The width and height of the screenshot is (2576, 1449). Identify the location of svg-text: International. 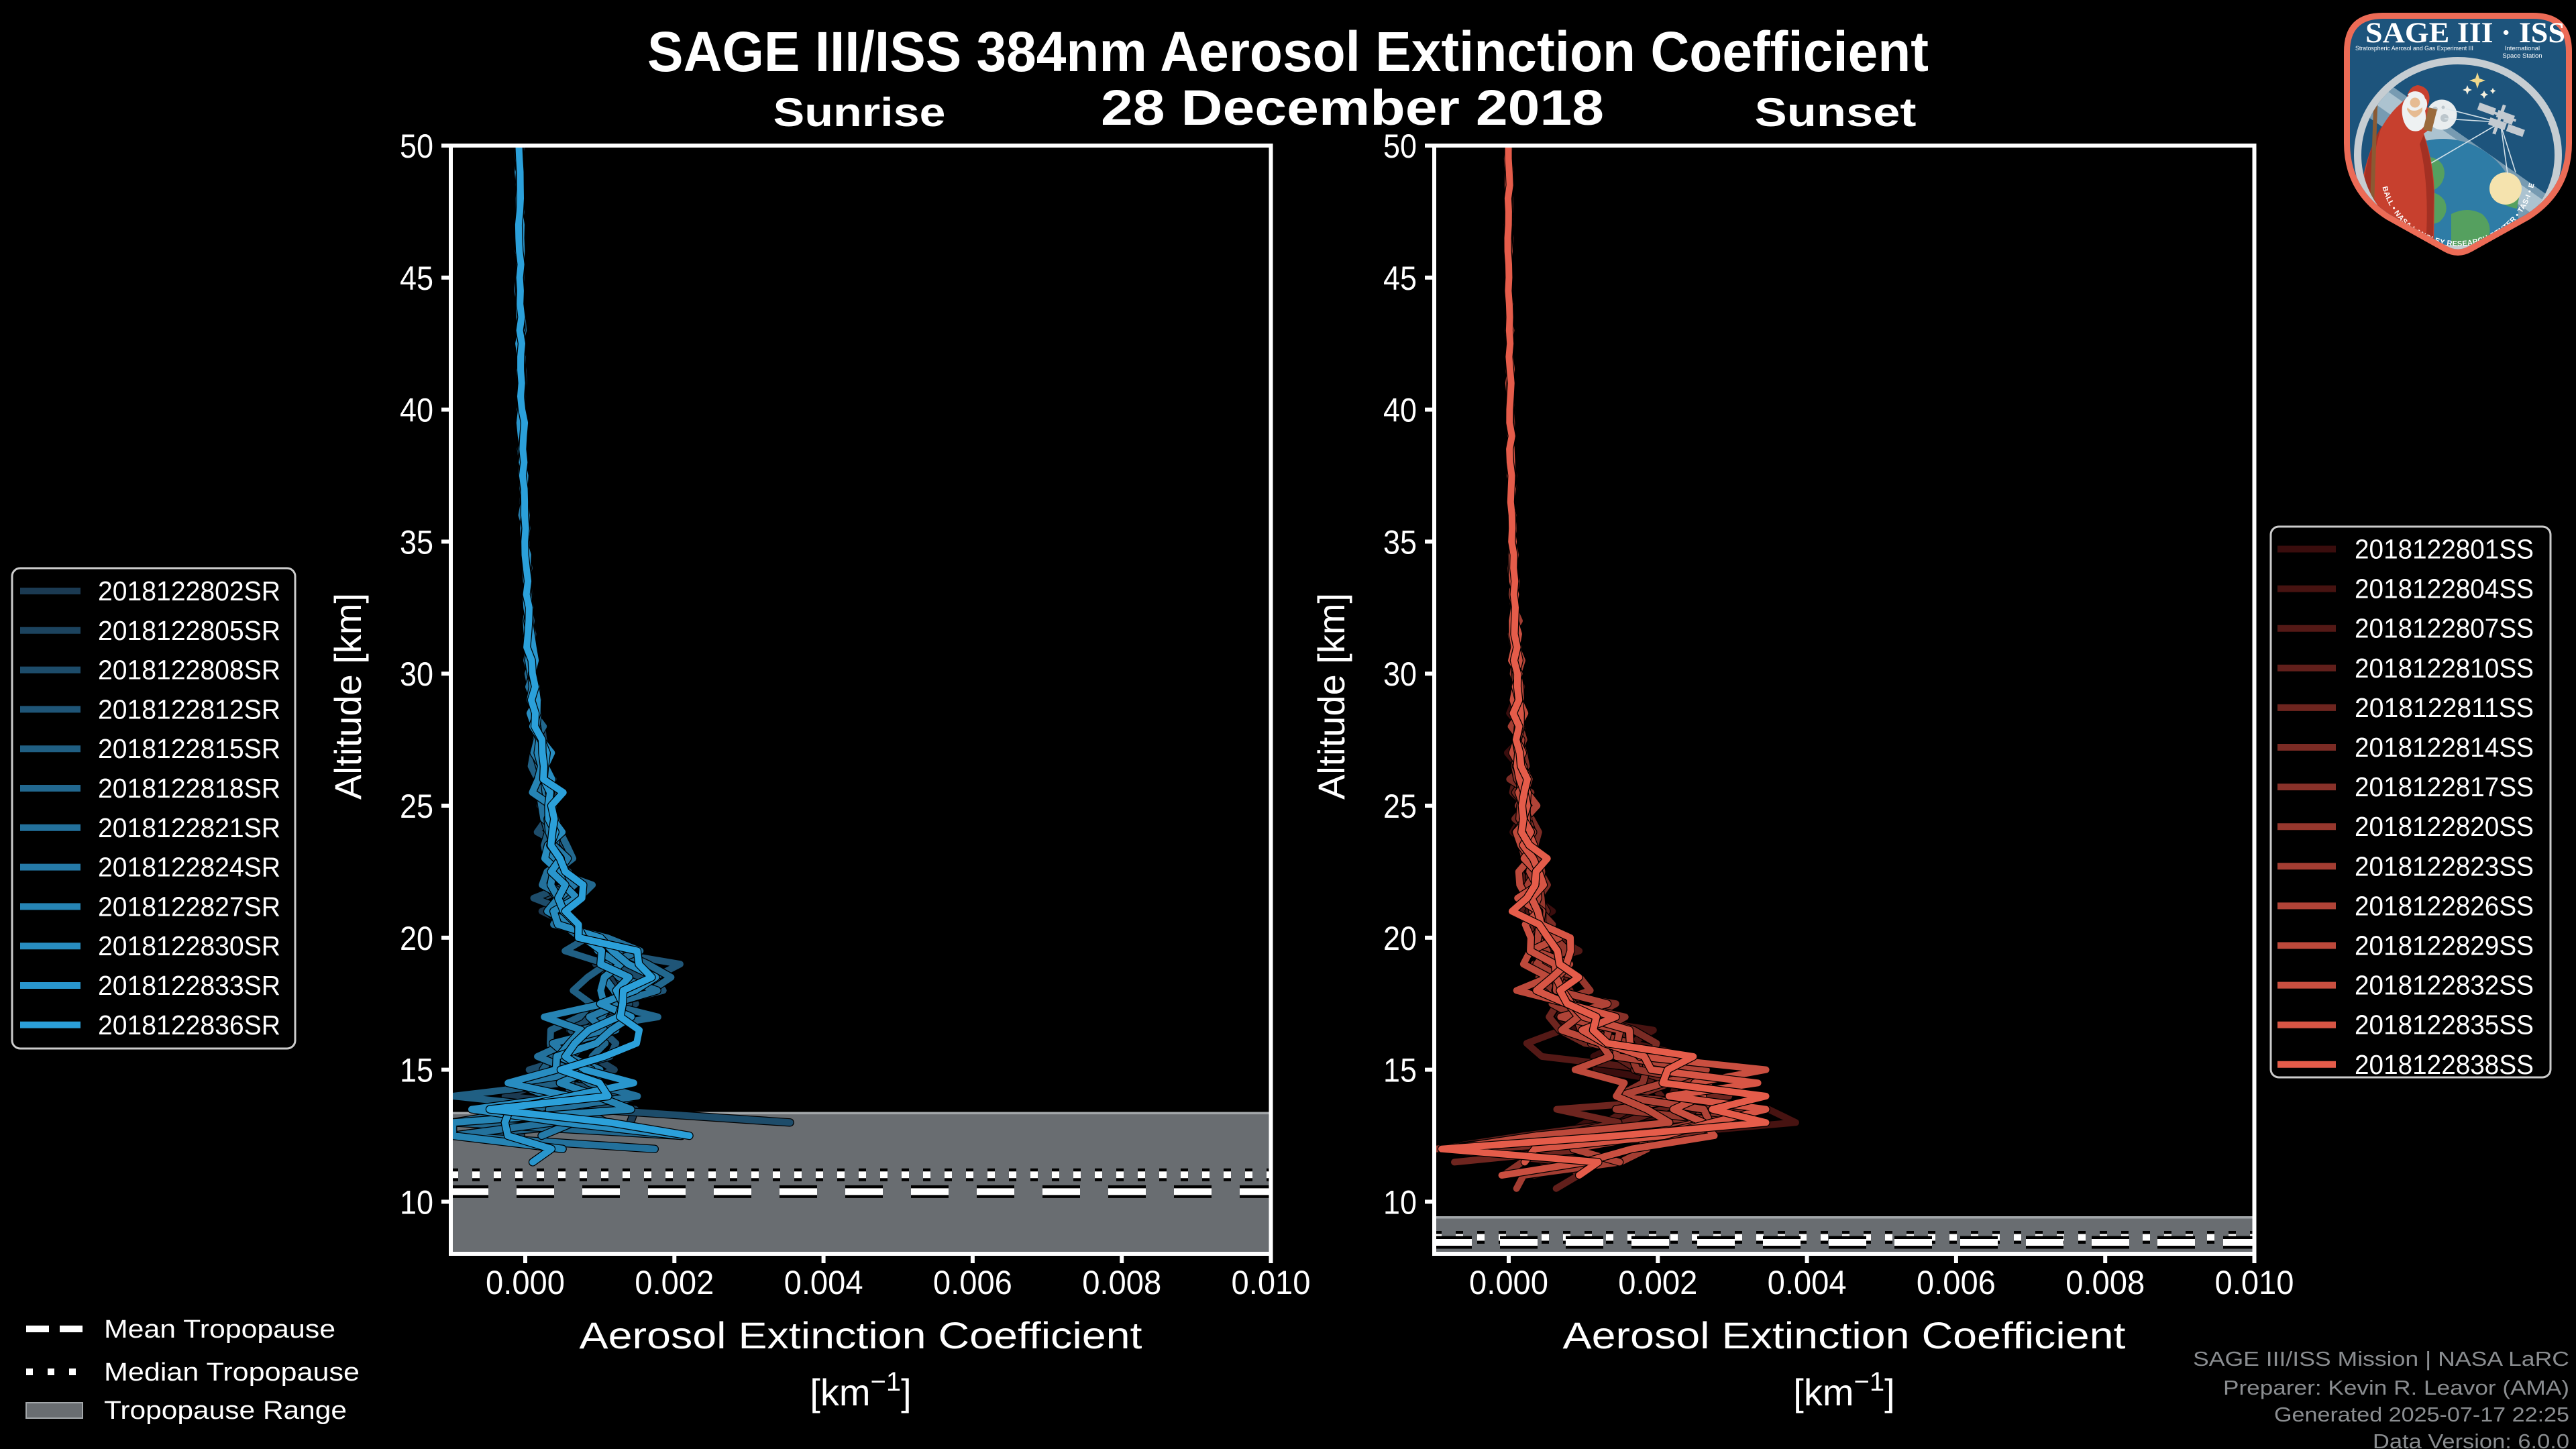
(2522, 48).